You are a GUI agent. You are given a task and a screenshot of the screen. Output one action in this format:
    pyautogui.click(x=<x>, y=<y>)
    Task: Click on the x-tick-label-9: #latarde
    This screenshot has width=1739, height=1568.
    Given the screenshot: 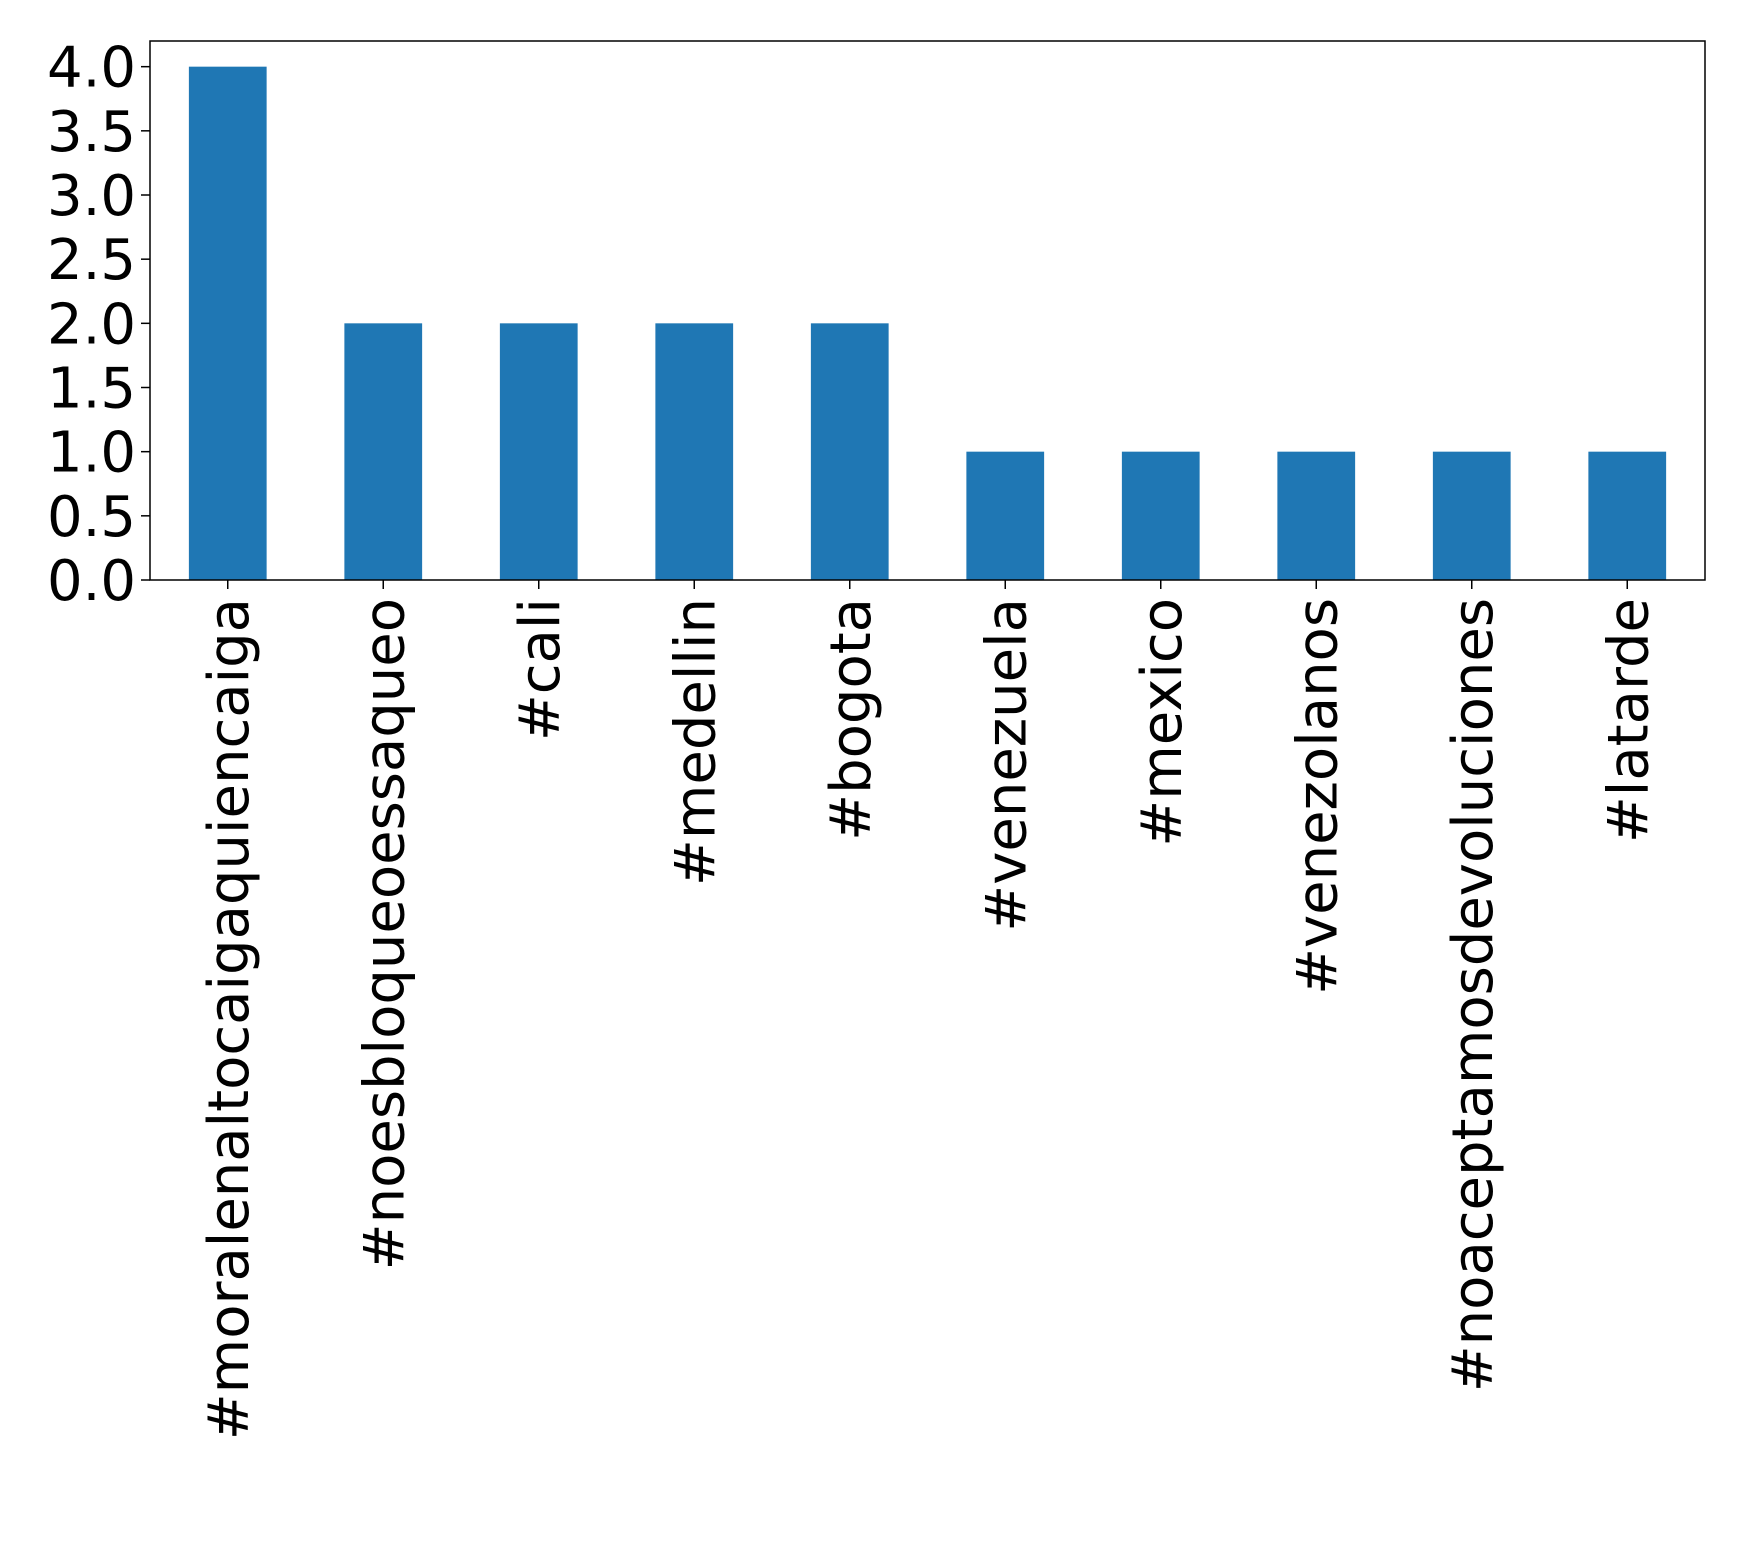 What is the action you would take?
    pyautogui.click(x=1628, y=720)
    